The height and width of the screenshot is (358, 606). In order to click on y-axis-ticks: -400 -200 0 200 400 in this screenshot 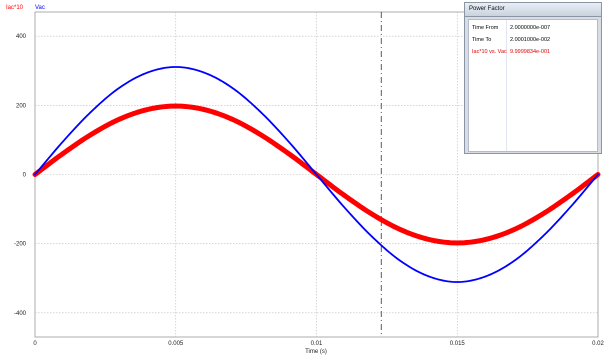, I will do `click(20, 175)`.